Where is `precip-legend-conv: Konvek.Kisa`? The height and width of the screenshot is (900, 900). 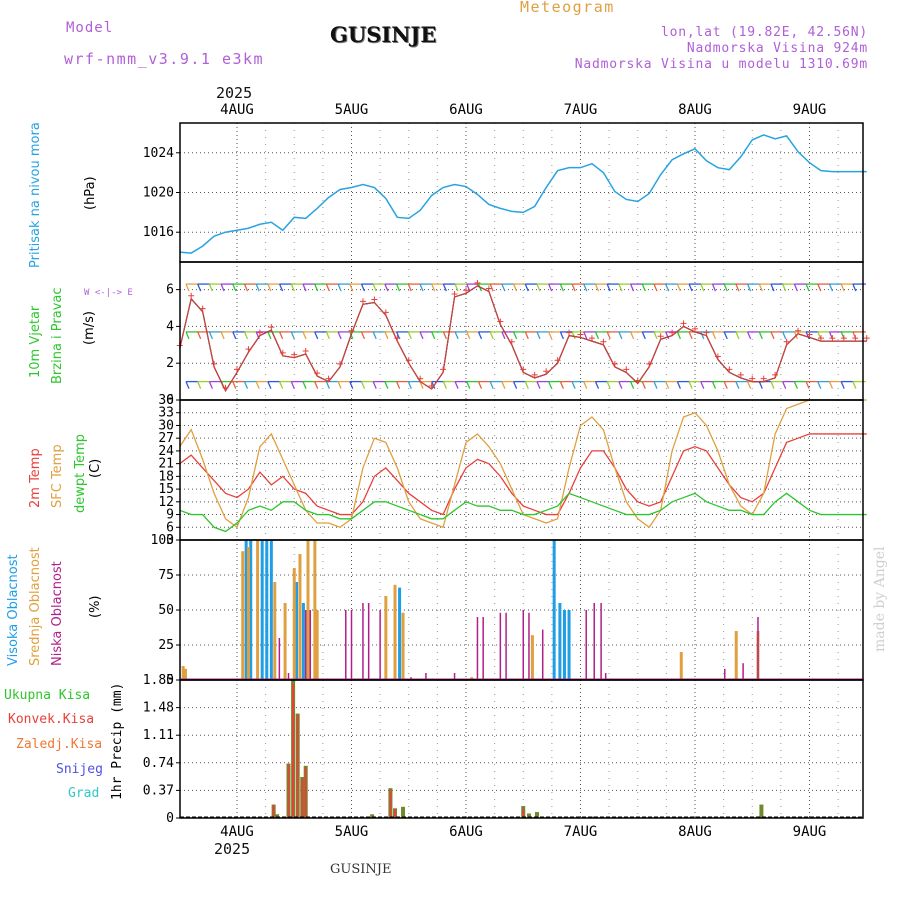
precip-legend-conv: Konvek.Kisa is located at coordinates (51, 719).